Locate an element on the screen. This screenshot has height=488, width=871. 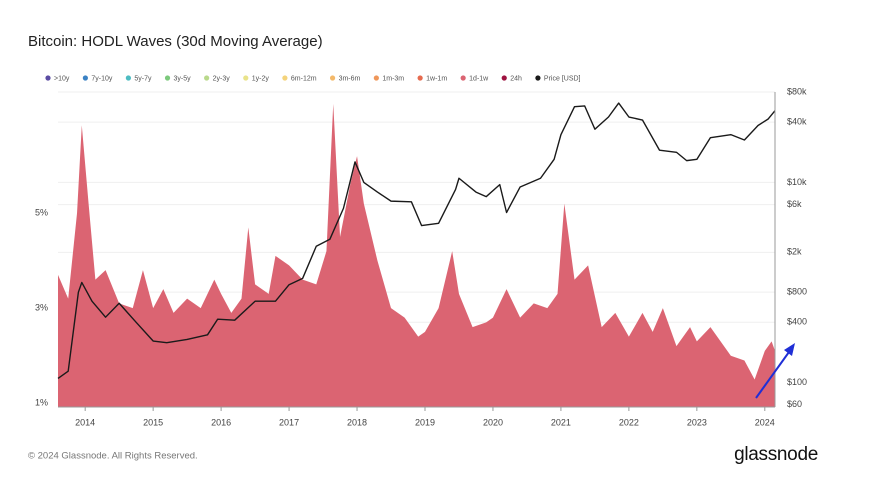
y2-tick-label: $60 is located at coordinates (794, 404).